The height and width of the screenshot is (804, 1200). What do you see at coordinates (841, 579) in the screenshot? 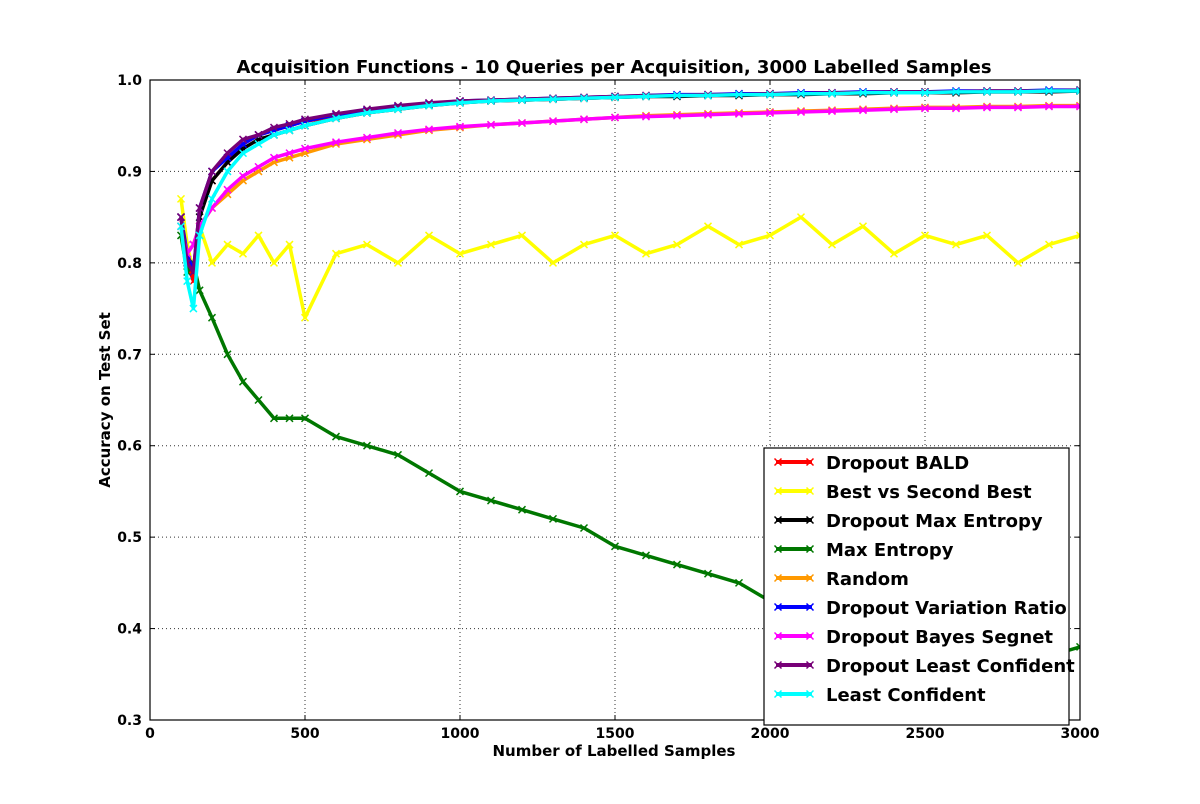
I see `legend-item-random: Random` at bounding box center [841, 579].